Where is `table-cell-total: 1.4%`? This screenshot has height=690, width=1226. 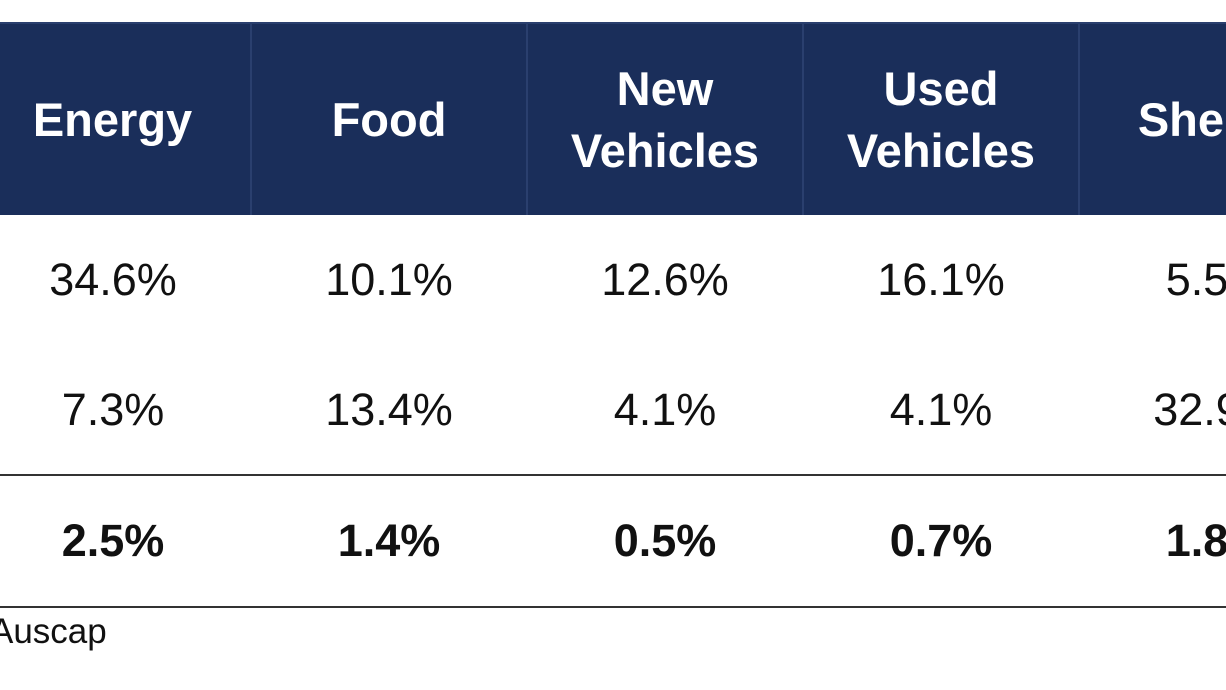
table-cell-total: 1.4% is located at coordinates (389, 541).